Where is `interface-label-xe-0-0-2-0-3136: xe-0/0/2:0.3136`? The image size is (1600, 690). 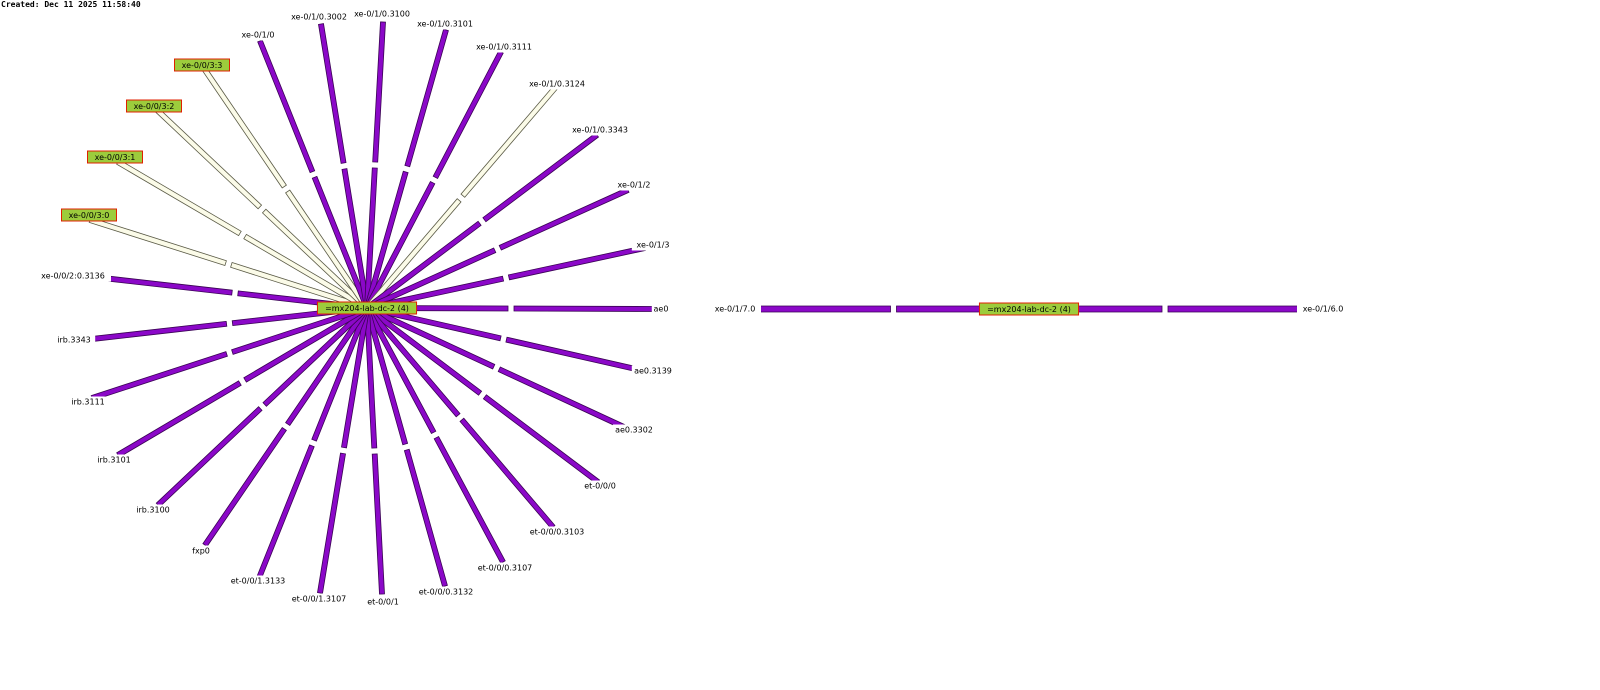
interface-label-xe-0-0-2-0-3136: xe-0/0/2:0.3136 is located at coordinates (73, 276).